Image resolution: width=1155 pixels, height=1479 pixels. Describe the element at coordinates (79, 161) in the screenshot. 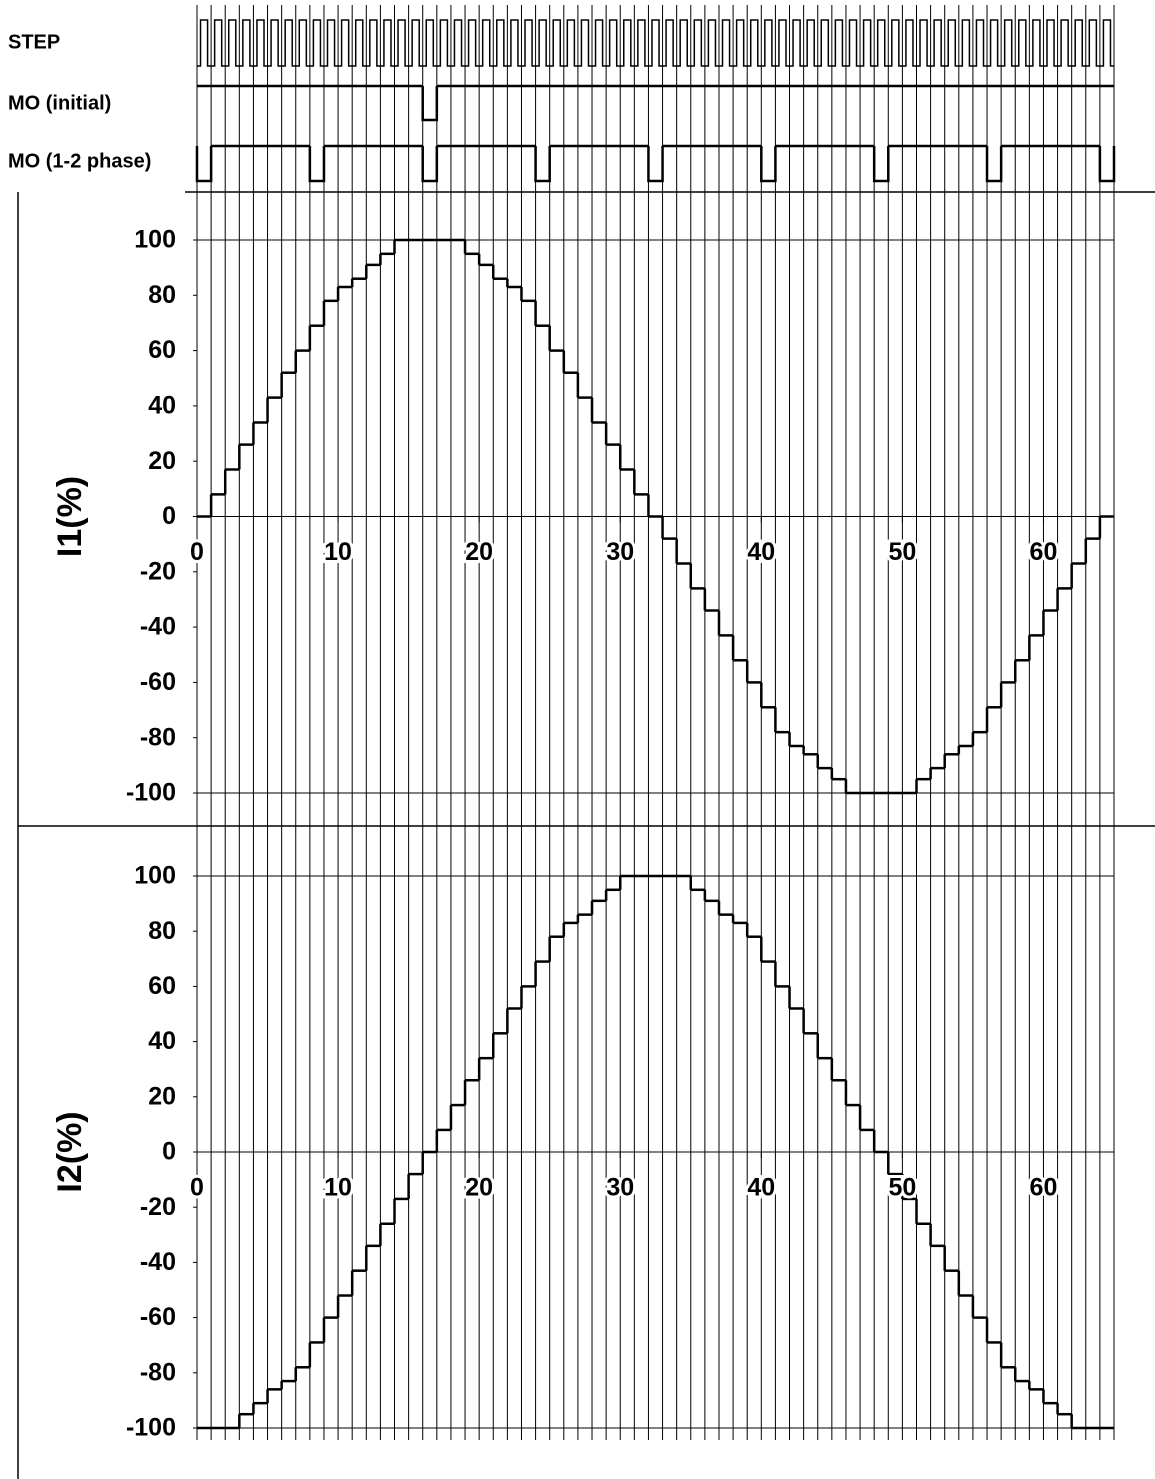

I see `signal-label: MO (1-2 phase)` at that location.